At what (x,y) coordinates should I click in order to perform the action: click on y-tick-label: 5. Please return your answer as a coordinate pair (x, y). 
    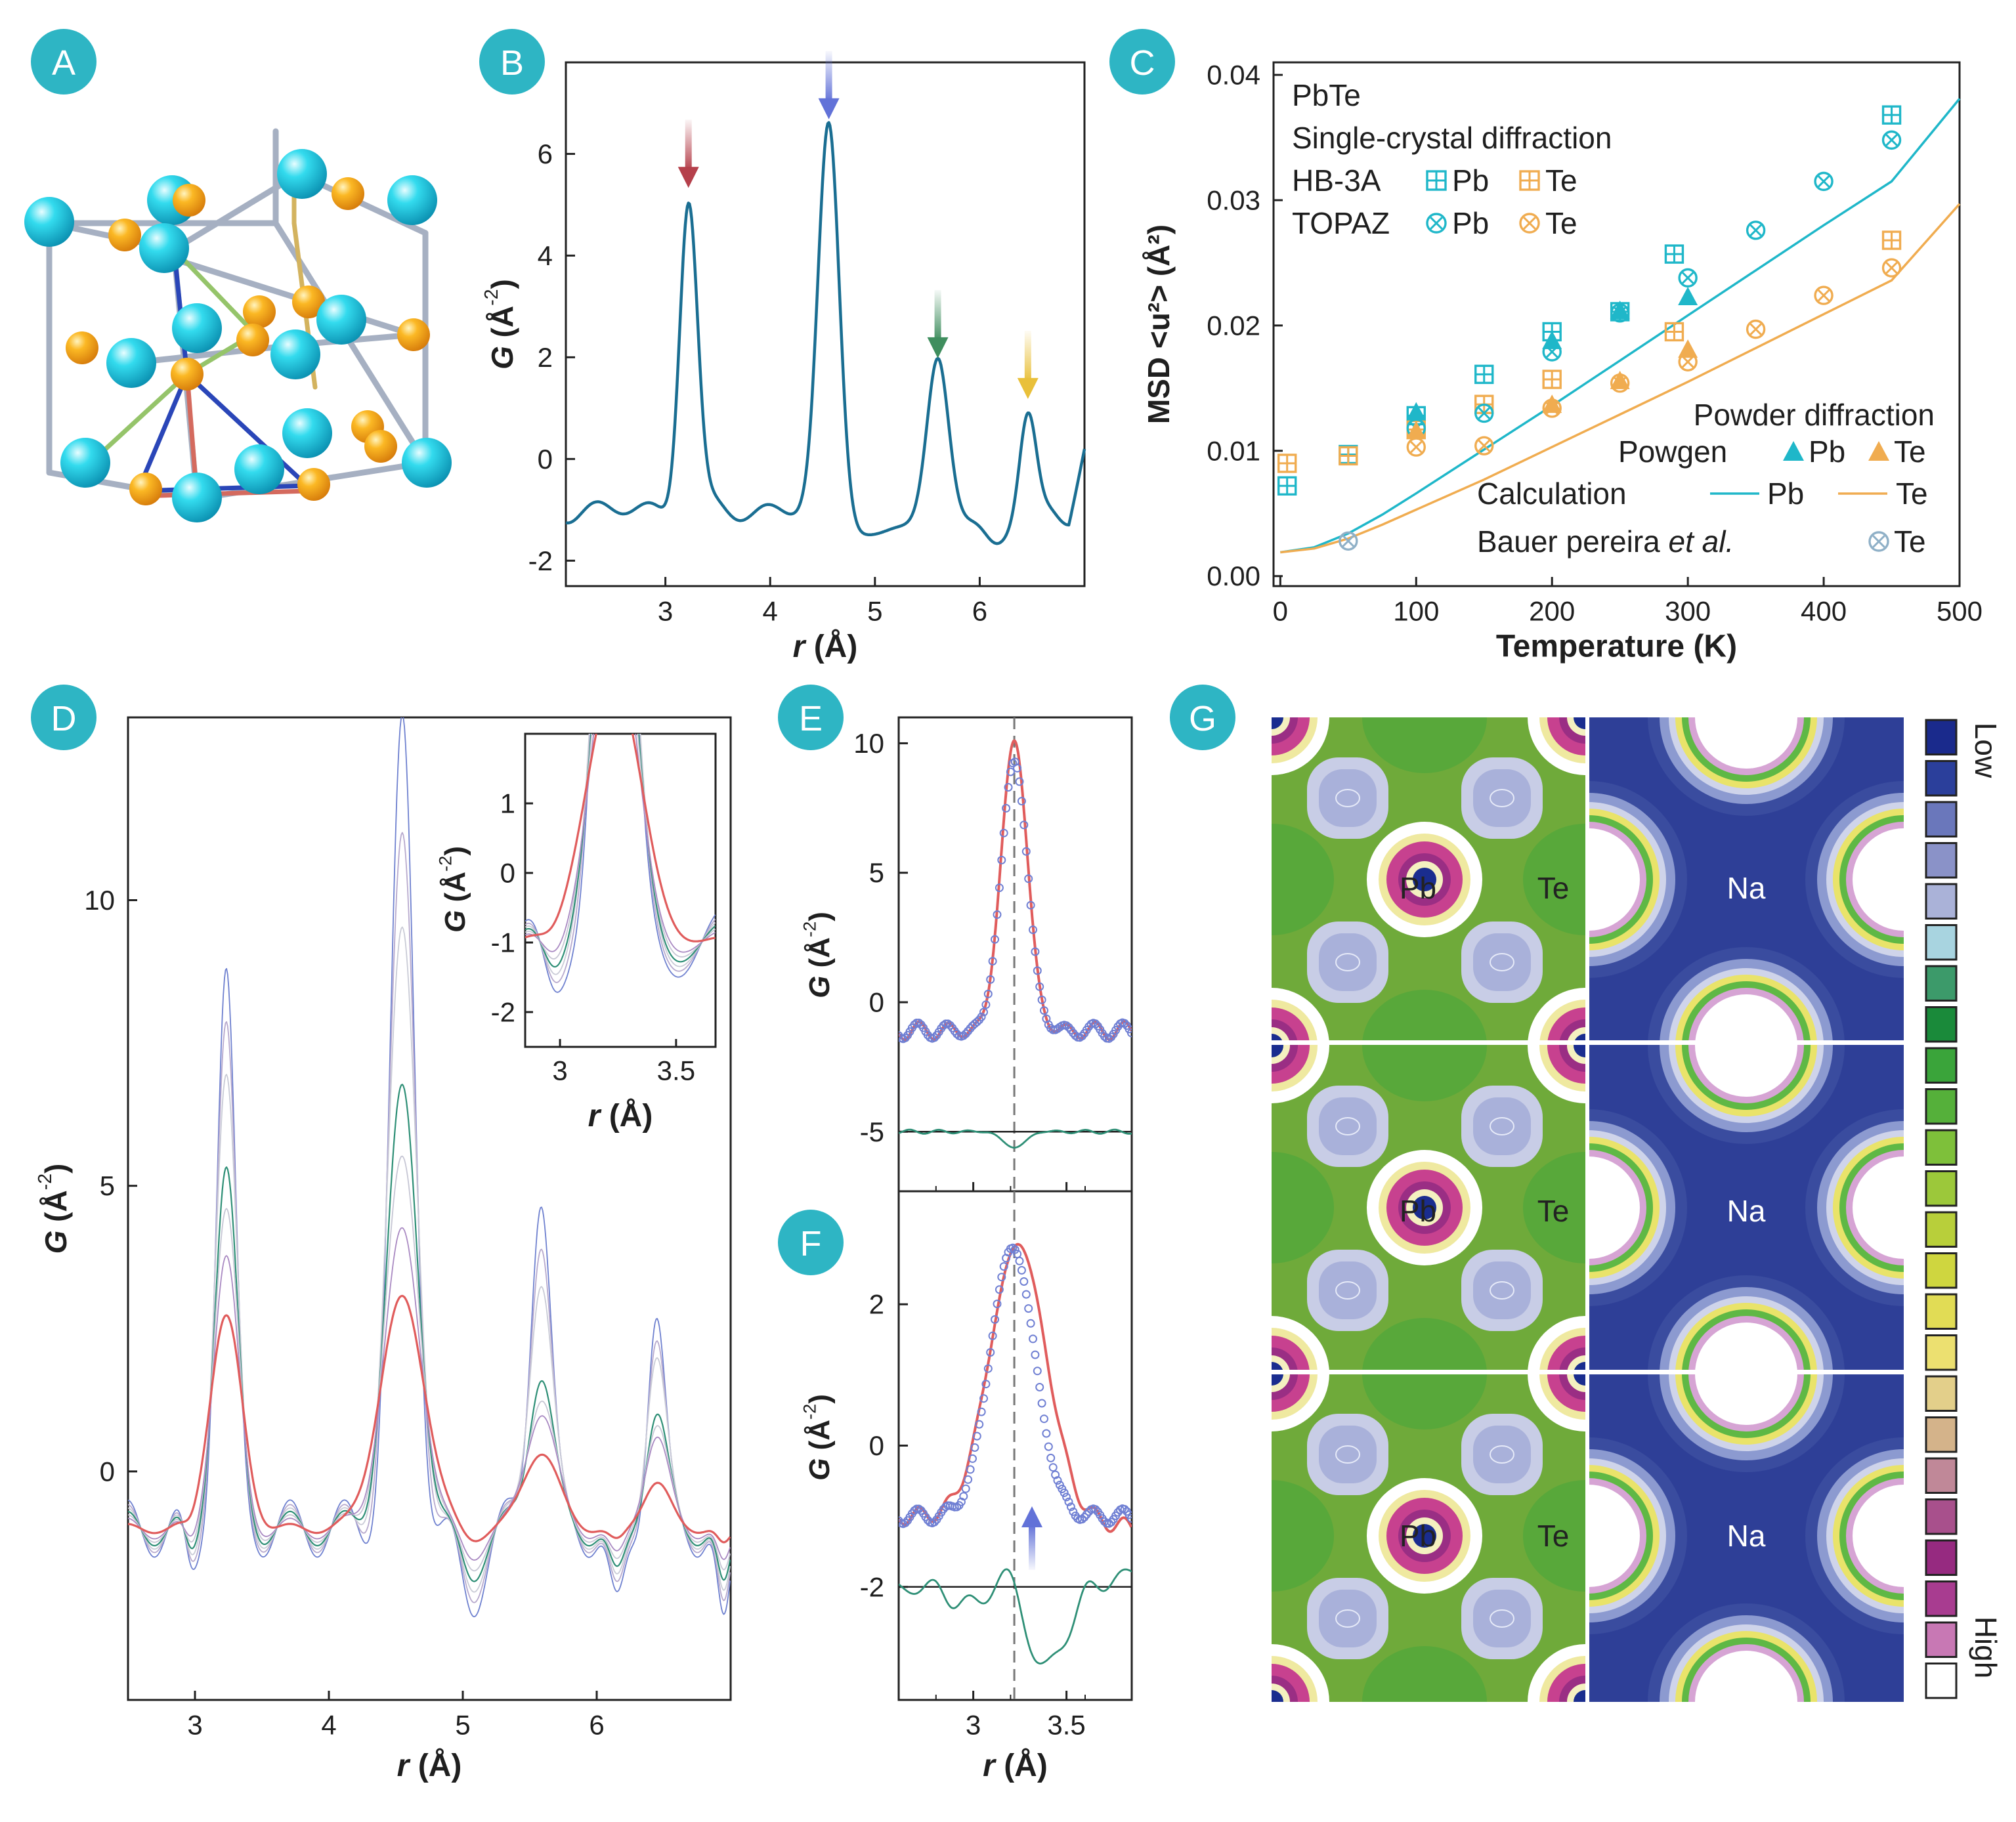
    Looking at the image, I should click on (877, 872).